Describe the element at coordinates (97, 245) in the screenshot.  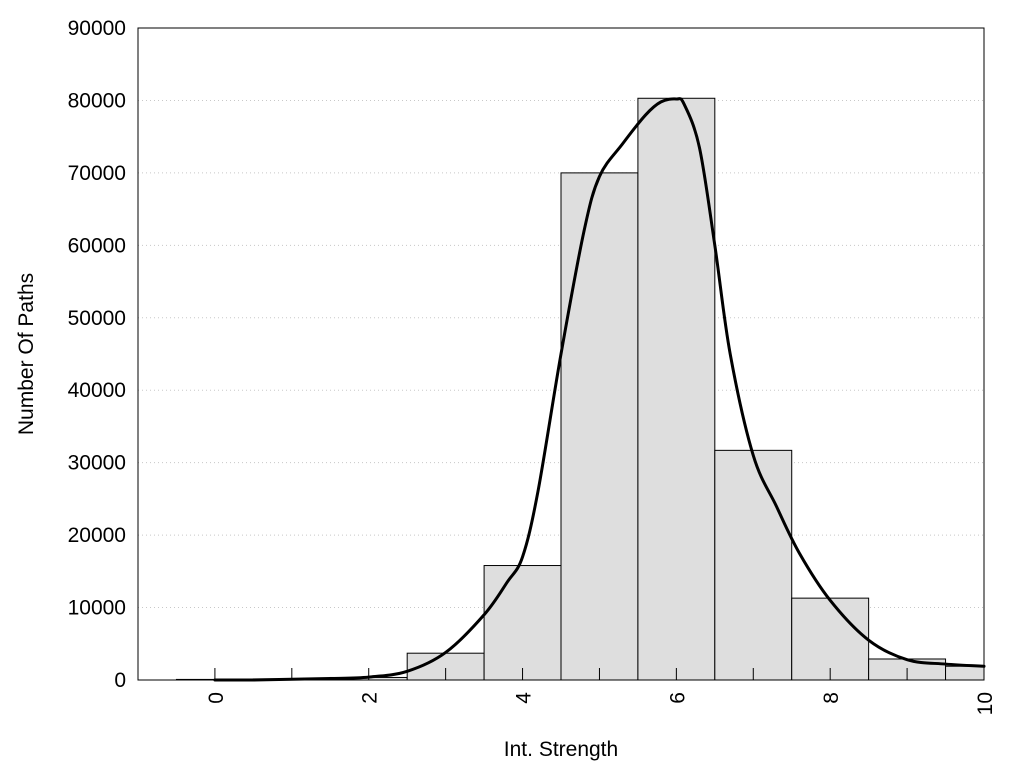
I see `y-tick-label: 60000` at that location.